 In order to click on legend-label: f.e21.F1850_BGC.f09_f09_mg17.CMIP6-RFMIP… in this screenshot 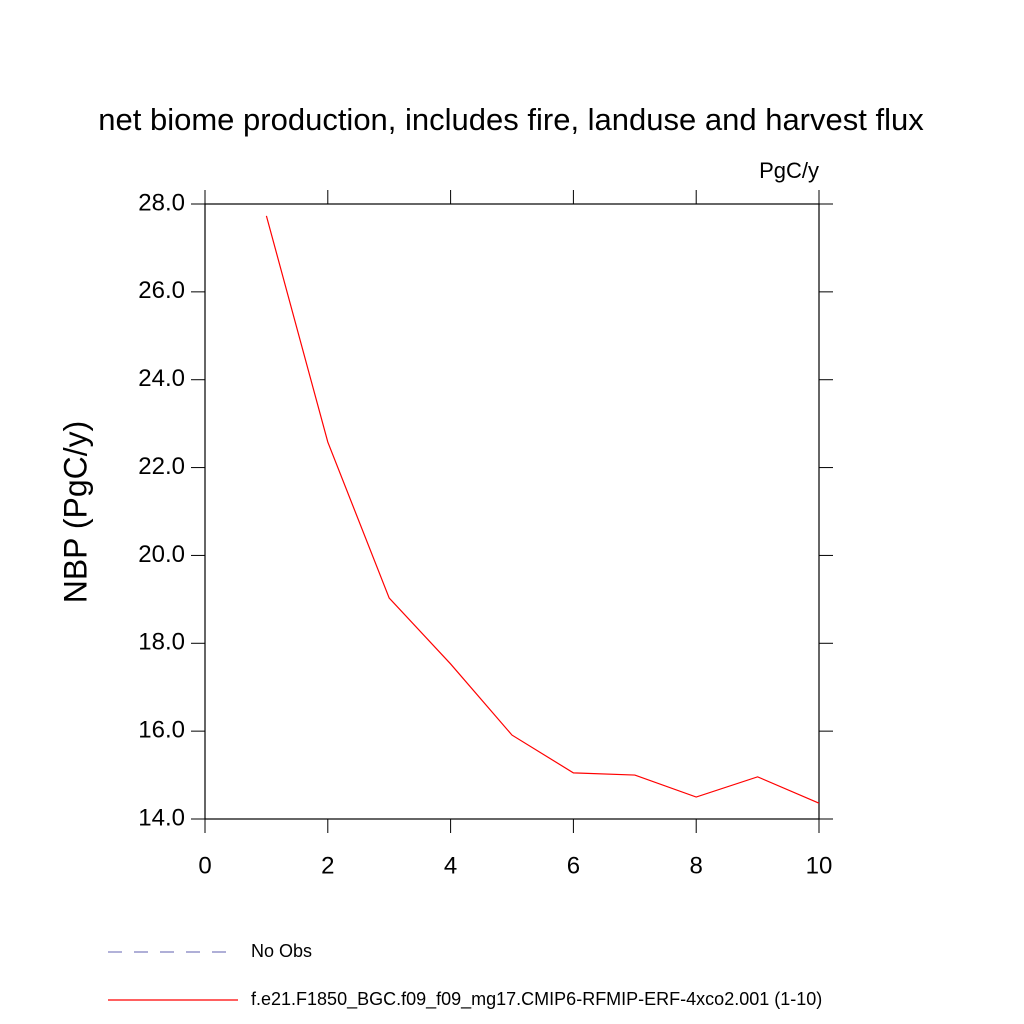, I will do `click(536, 999)`.